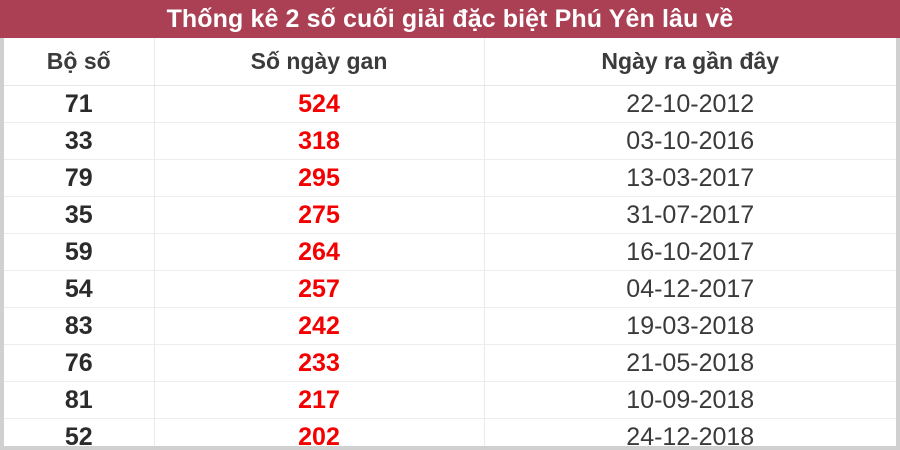 The image size is (900, 450). I want to click on table-row: 76 233 21-05-2018, so click(450, 363).